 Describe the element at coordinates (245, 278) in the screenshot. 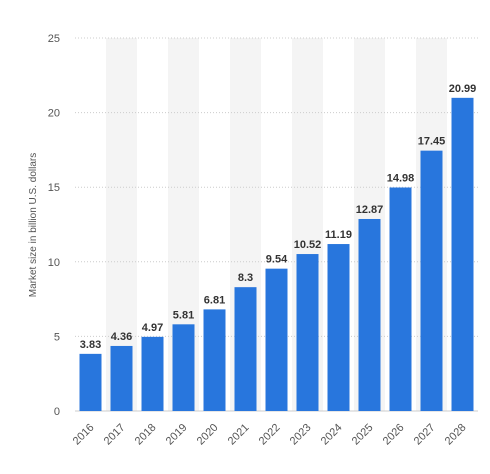

I see `data-label: 8.3` at that location.